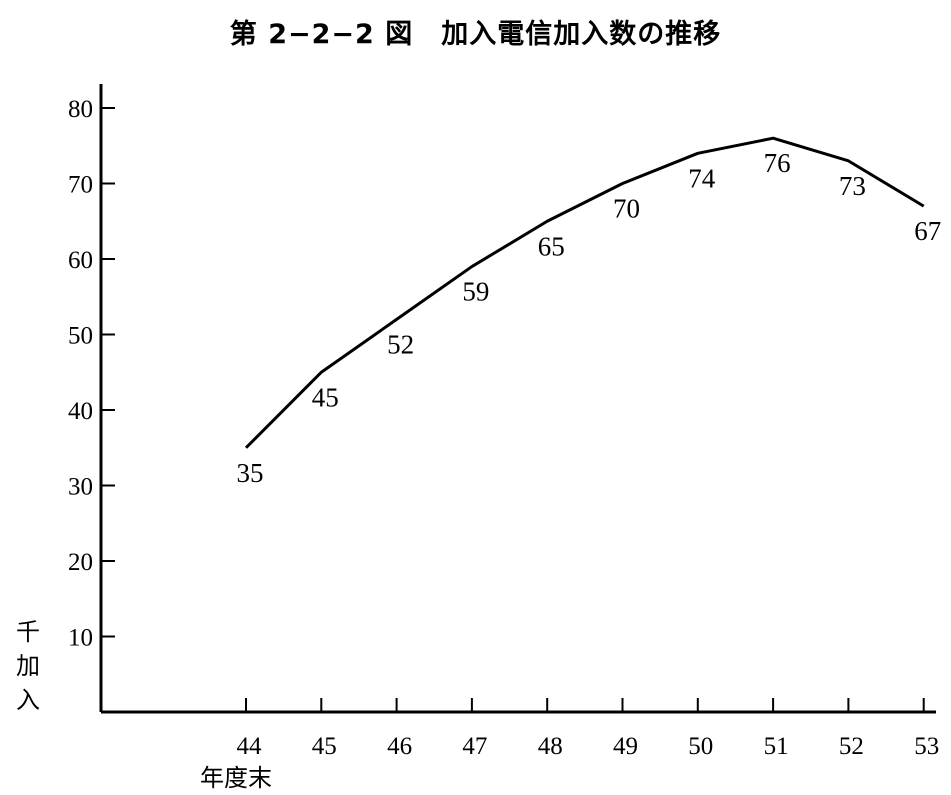  I want to click on chart-title: 第 2−2−2 図 加入電信加入数の推移, so click(475, 34).